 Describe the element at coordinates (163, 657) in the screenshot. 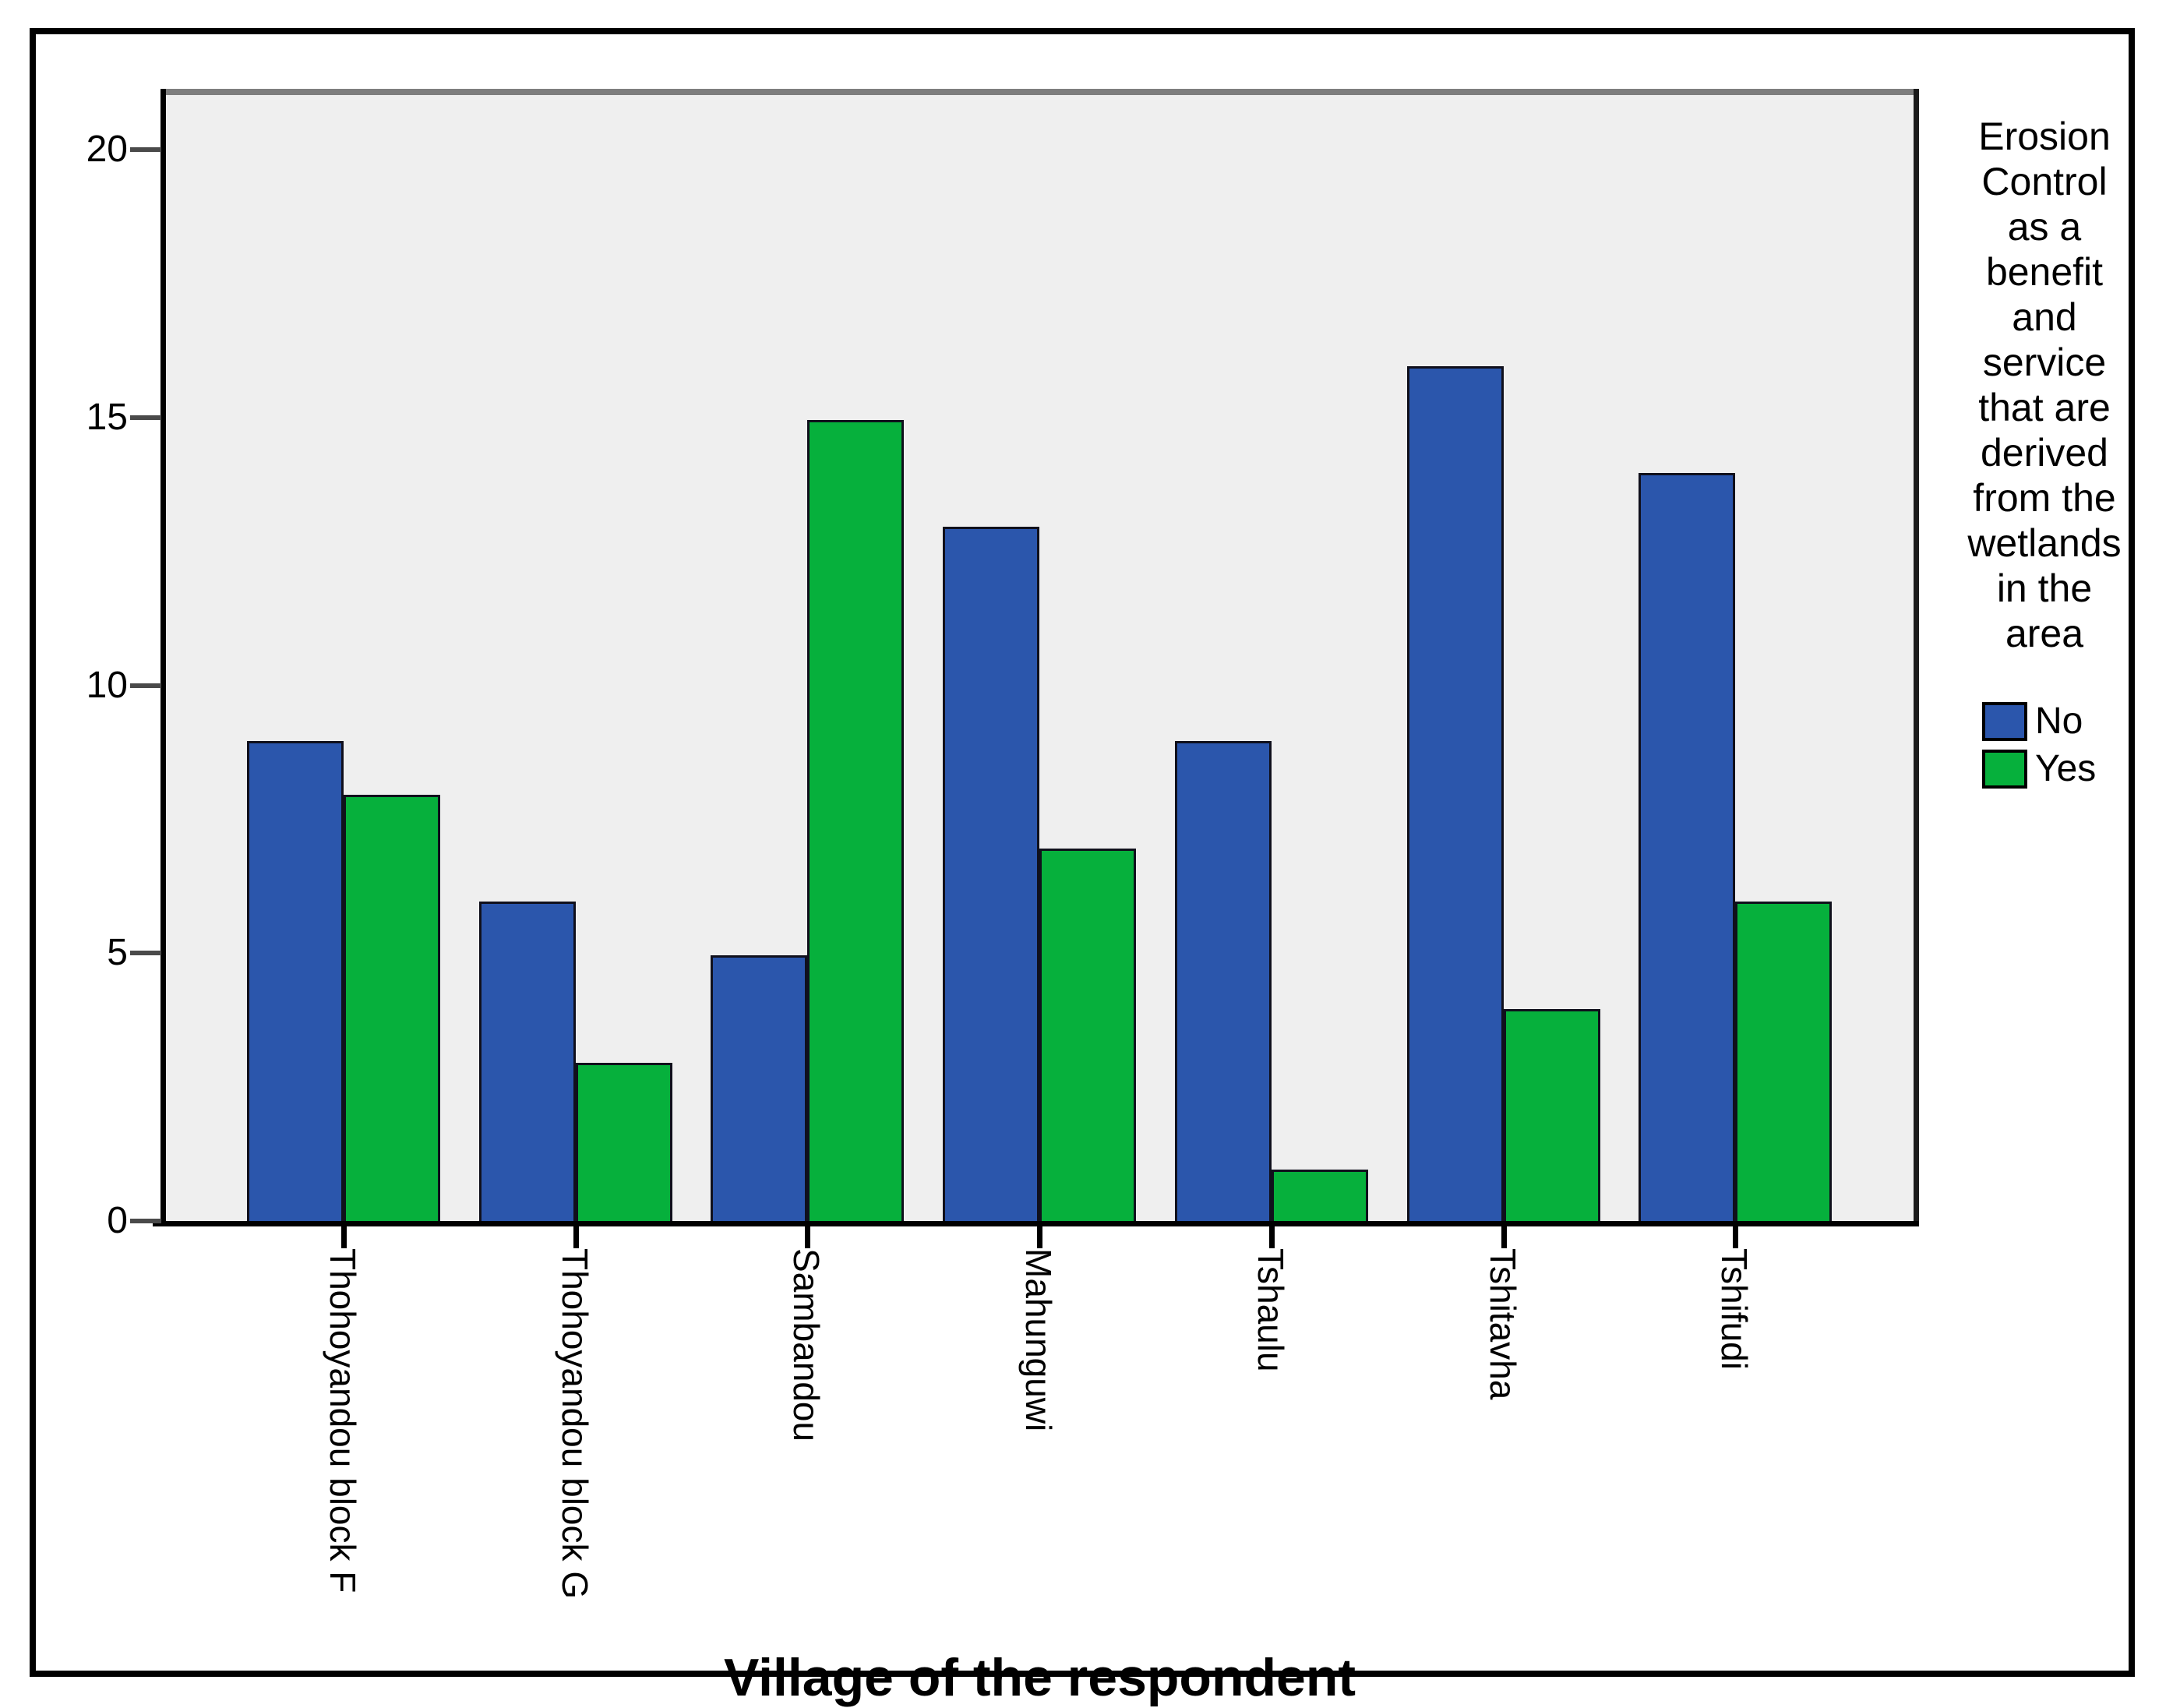

I see `y-axis-line` at that location.